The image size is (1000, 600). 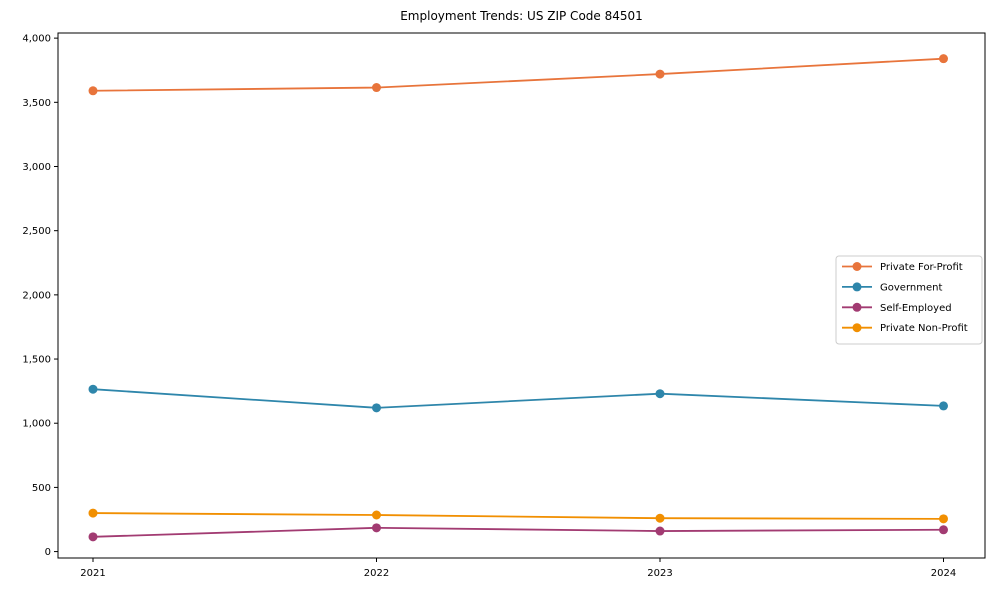 I want to click on y-axis-tick-label: 4,000, so click(x=36, y=39).